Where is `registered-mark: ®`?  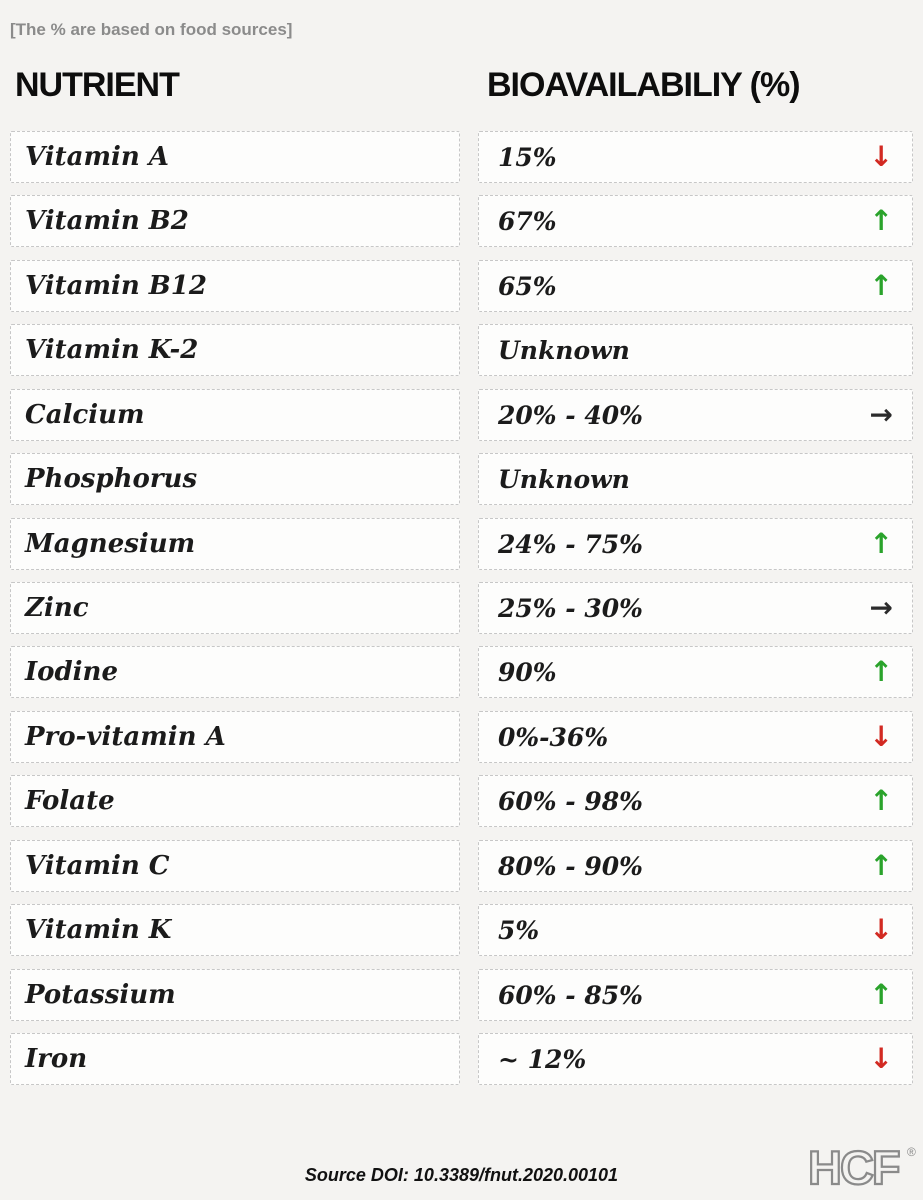 registered-mark: ® is located at coordinates (911, 1152).